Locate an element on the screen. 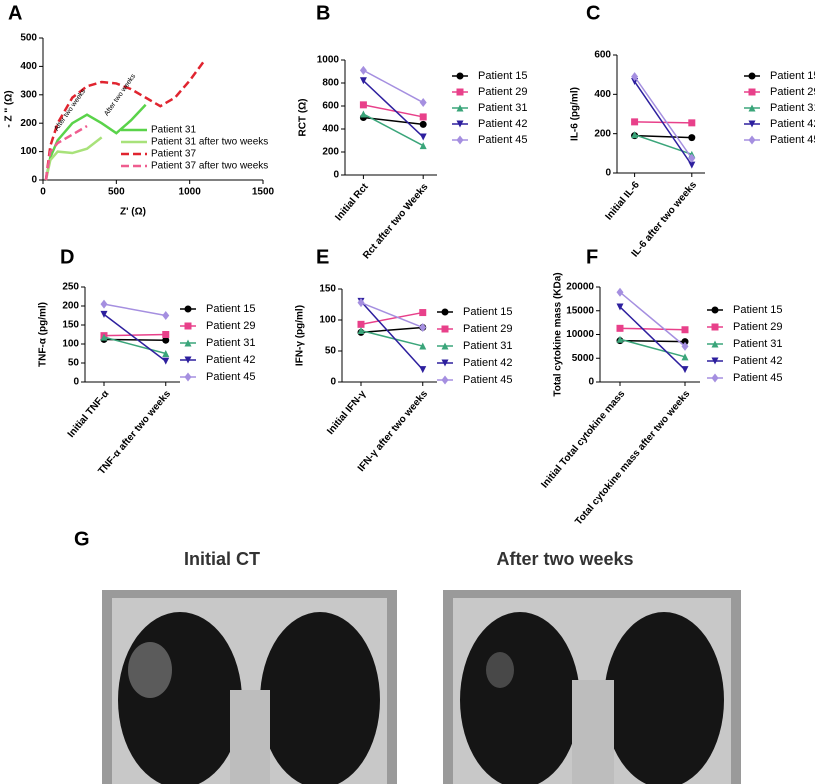 The image size is (815, 784). x-tick-label: IFN-γ after two weeks is located at coordinates (393, 431).